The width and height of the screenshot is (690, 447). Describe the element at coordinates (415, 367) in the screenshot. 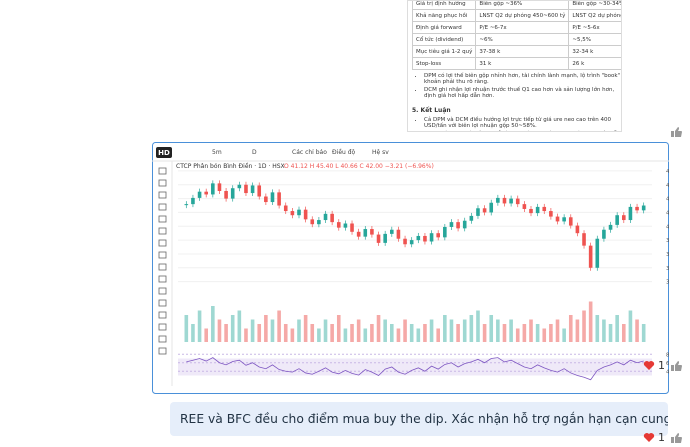

I see `rsi-band` at that location.